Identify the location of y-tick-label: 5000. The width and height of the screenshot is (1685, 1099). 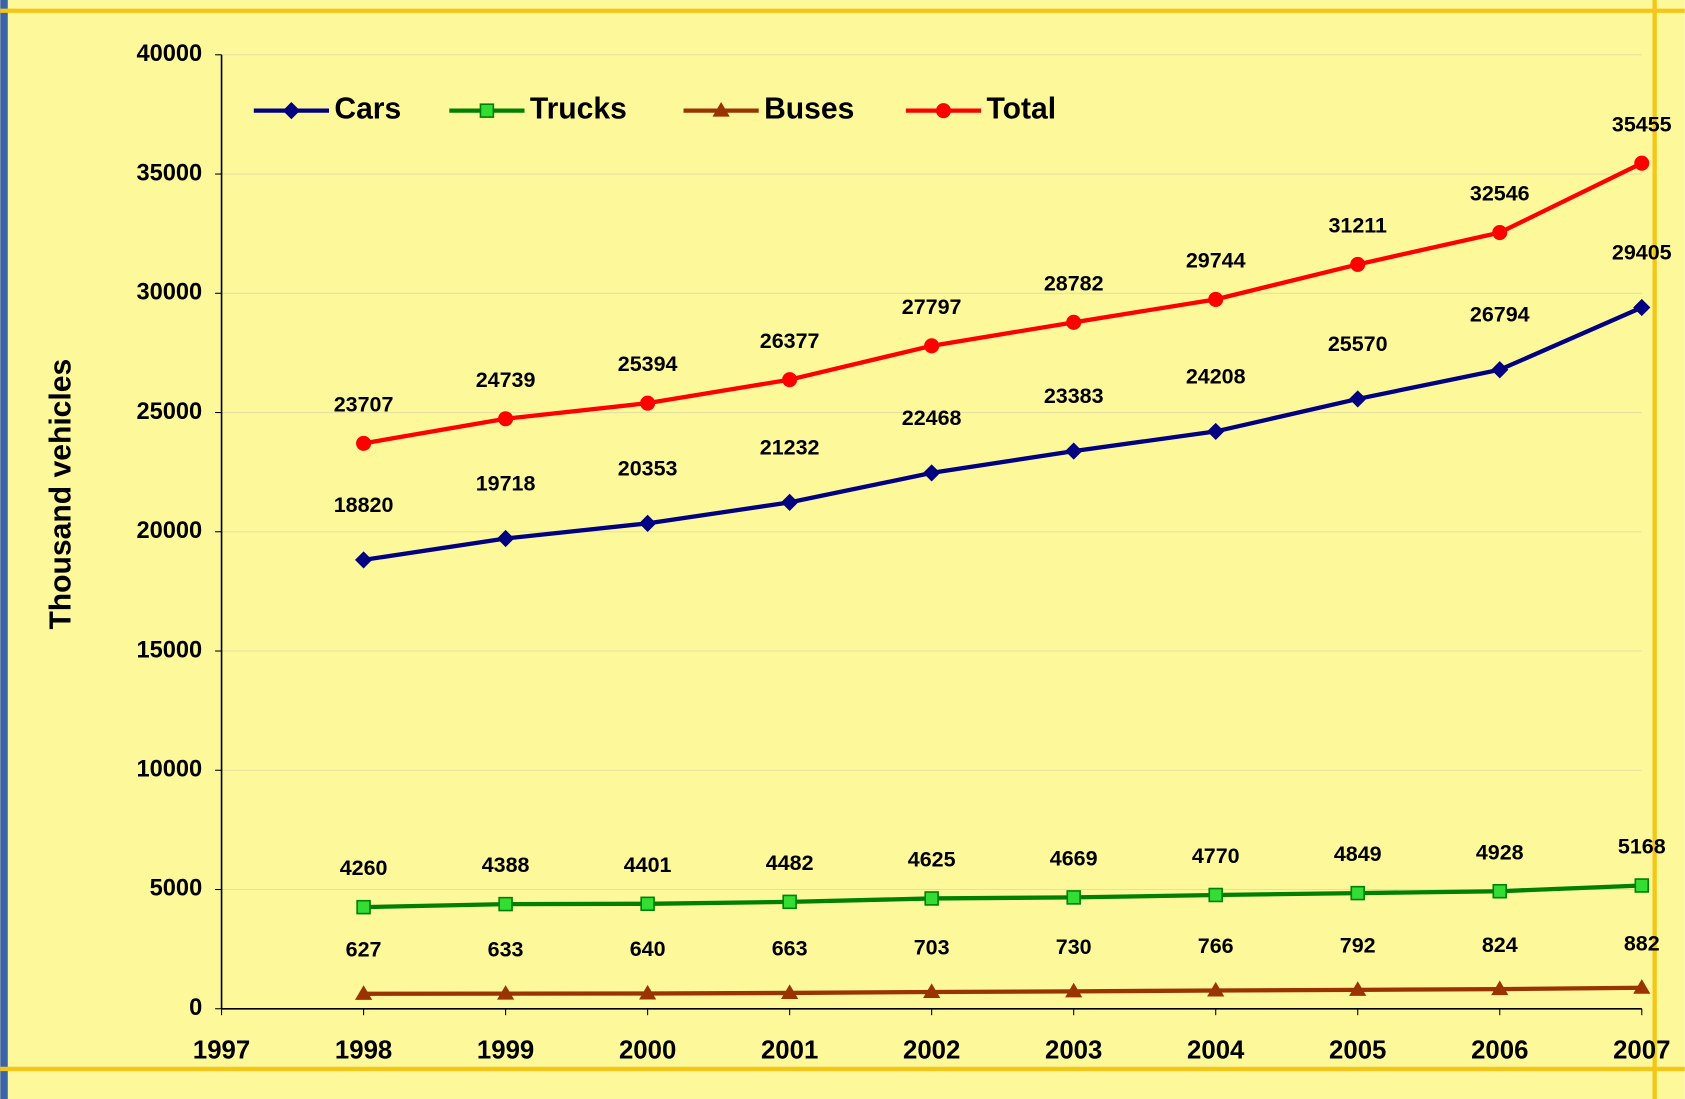
(176, 889).